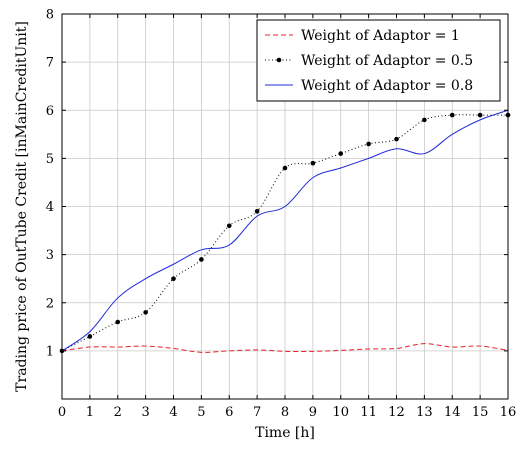  I want to click on legend-box, so click(378, 60).